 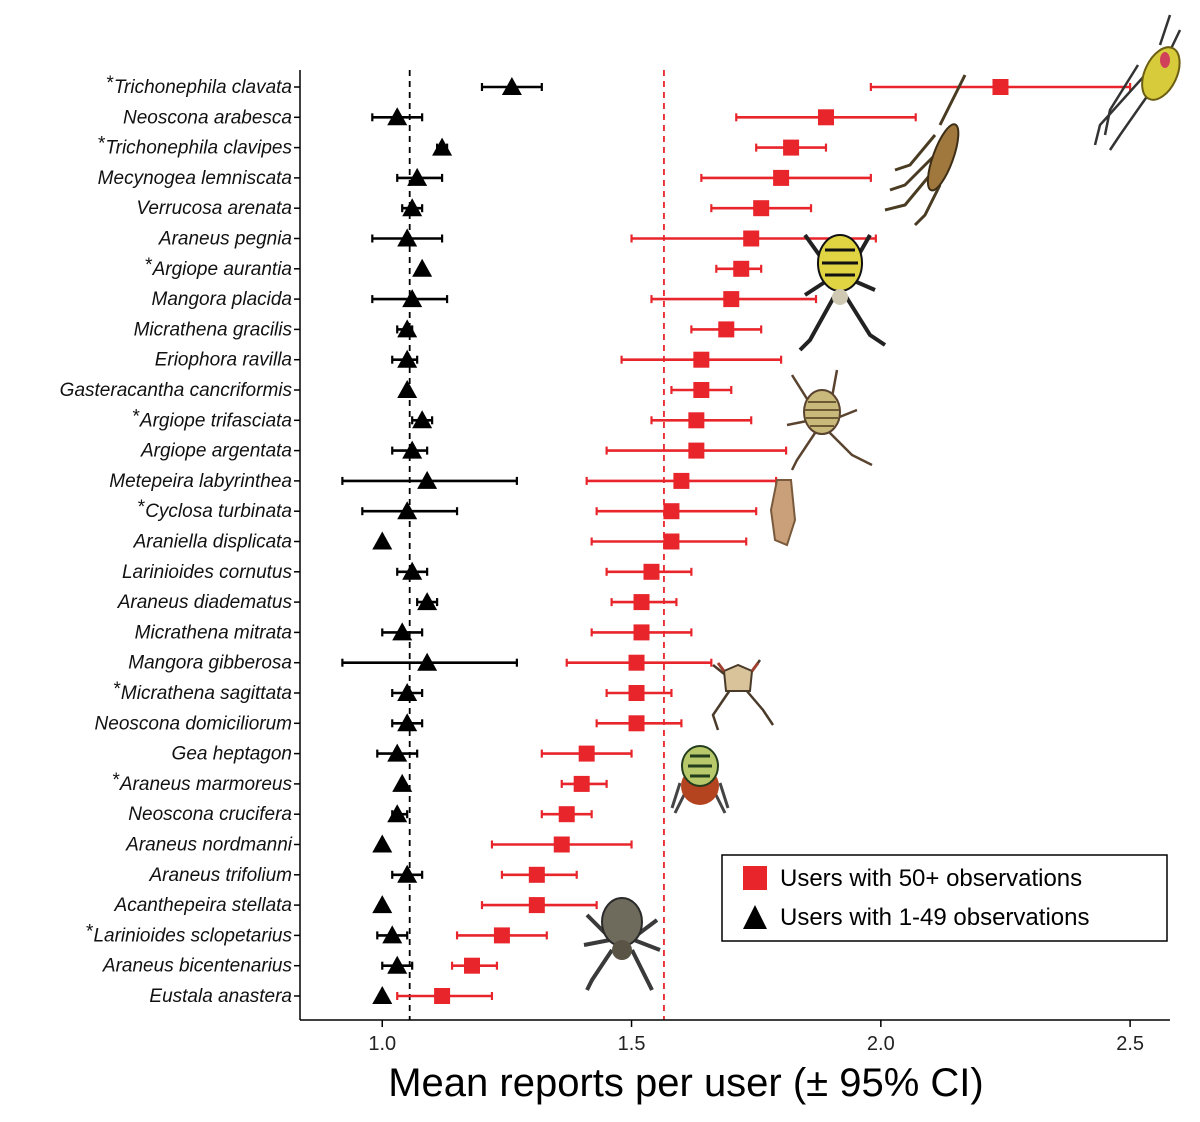 I want to click on species-label: Araneus bicentenarius, so click(x=197, y=966).